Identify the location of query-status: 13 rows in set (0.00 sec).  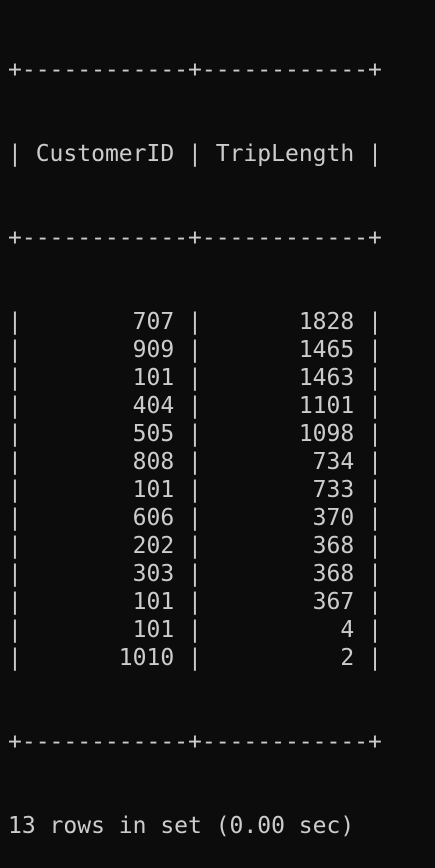
(181, 826).